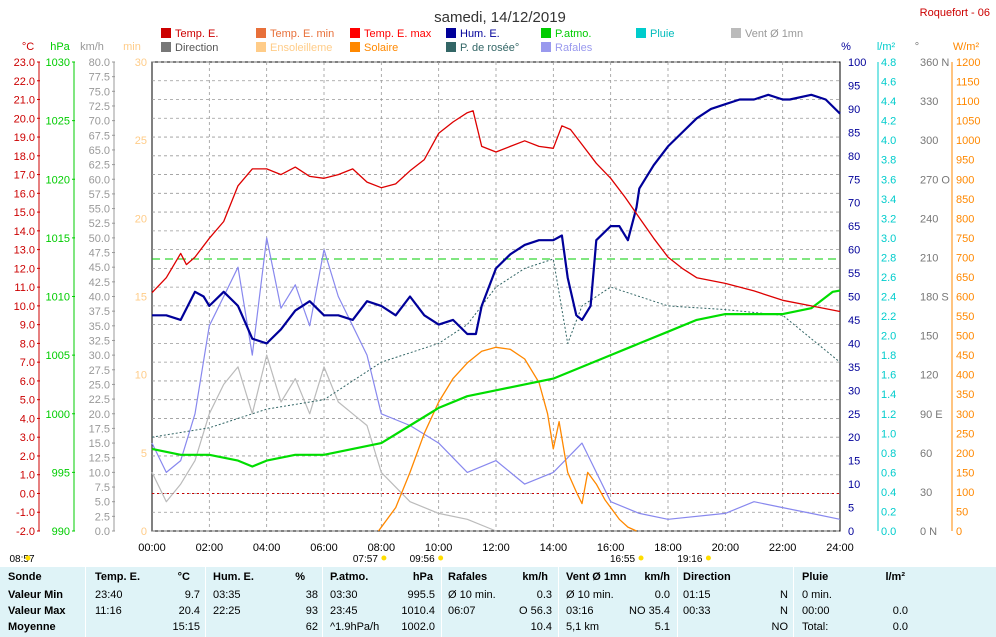 Image resolution: width=996 pixels, height=637 pixels. I want to click on direction-axis-tick-label: 240, so click(929, 219).